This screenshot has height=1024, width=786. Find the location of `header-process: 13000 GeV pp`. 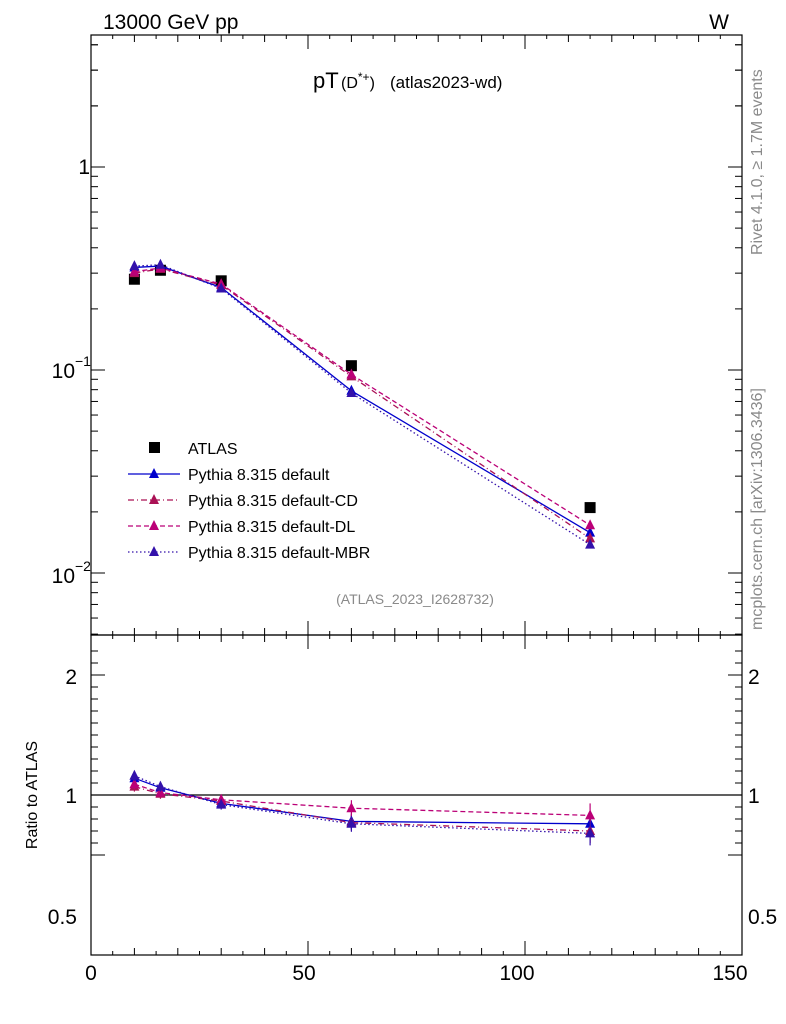

header-process: 13000 GeV pp is located at coordinates (170, 22).